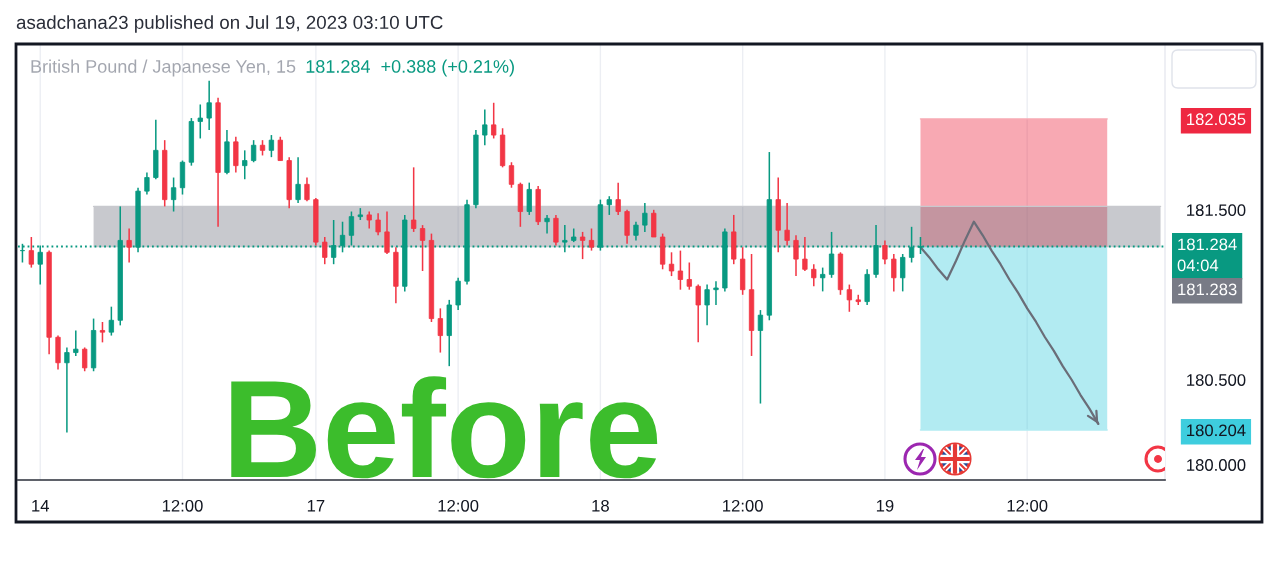 Image resolution: width=1280 pixels, height=580 pixels. I want to click on text: asadchana23 published on Jul 19, 2023 03:10 UTC, so click(229, 24).